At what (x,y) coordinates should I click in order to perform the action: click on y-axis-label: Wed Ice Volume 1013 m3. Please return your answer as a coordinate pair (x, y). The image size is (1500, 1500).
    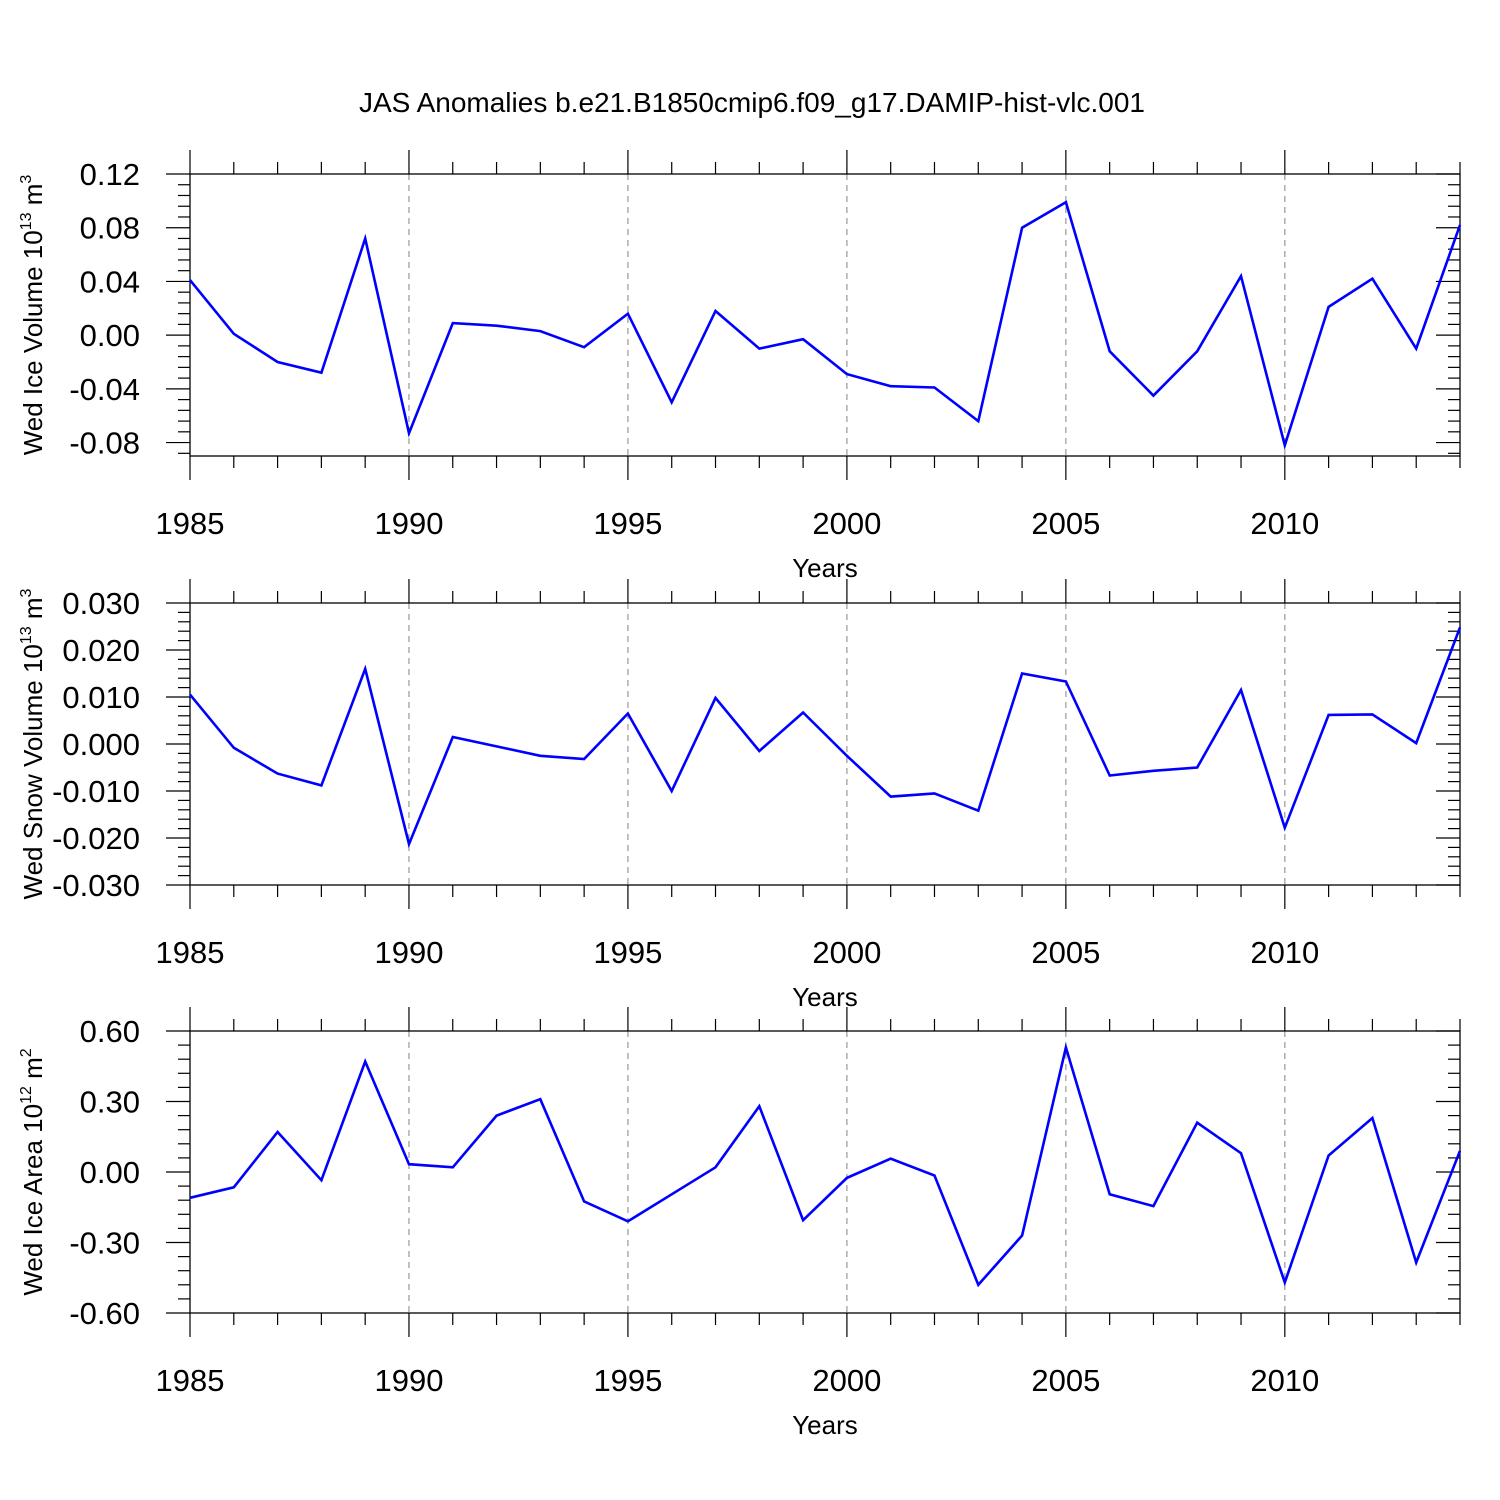
    Looking at the image, I should click on (33, 315).